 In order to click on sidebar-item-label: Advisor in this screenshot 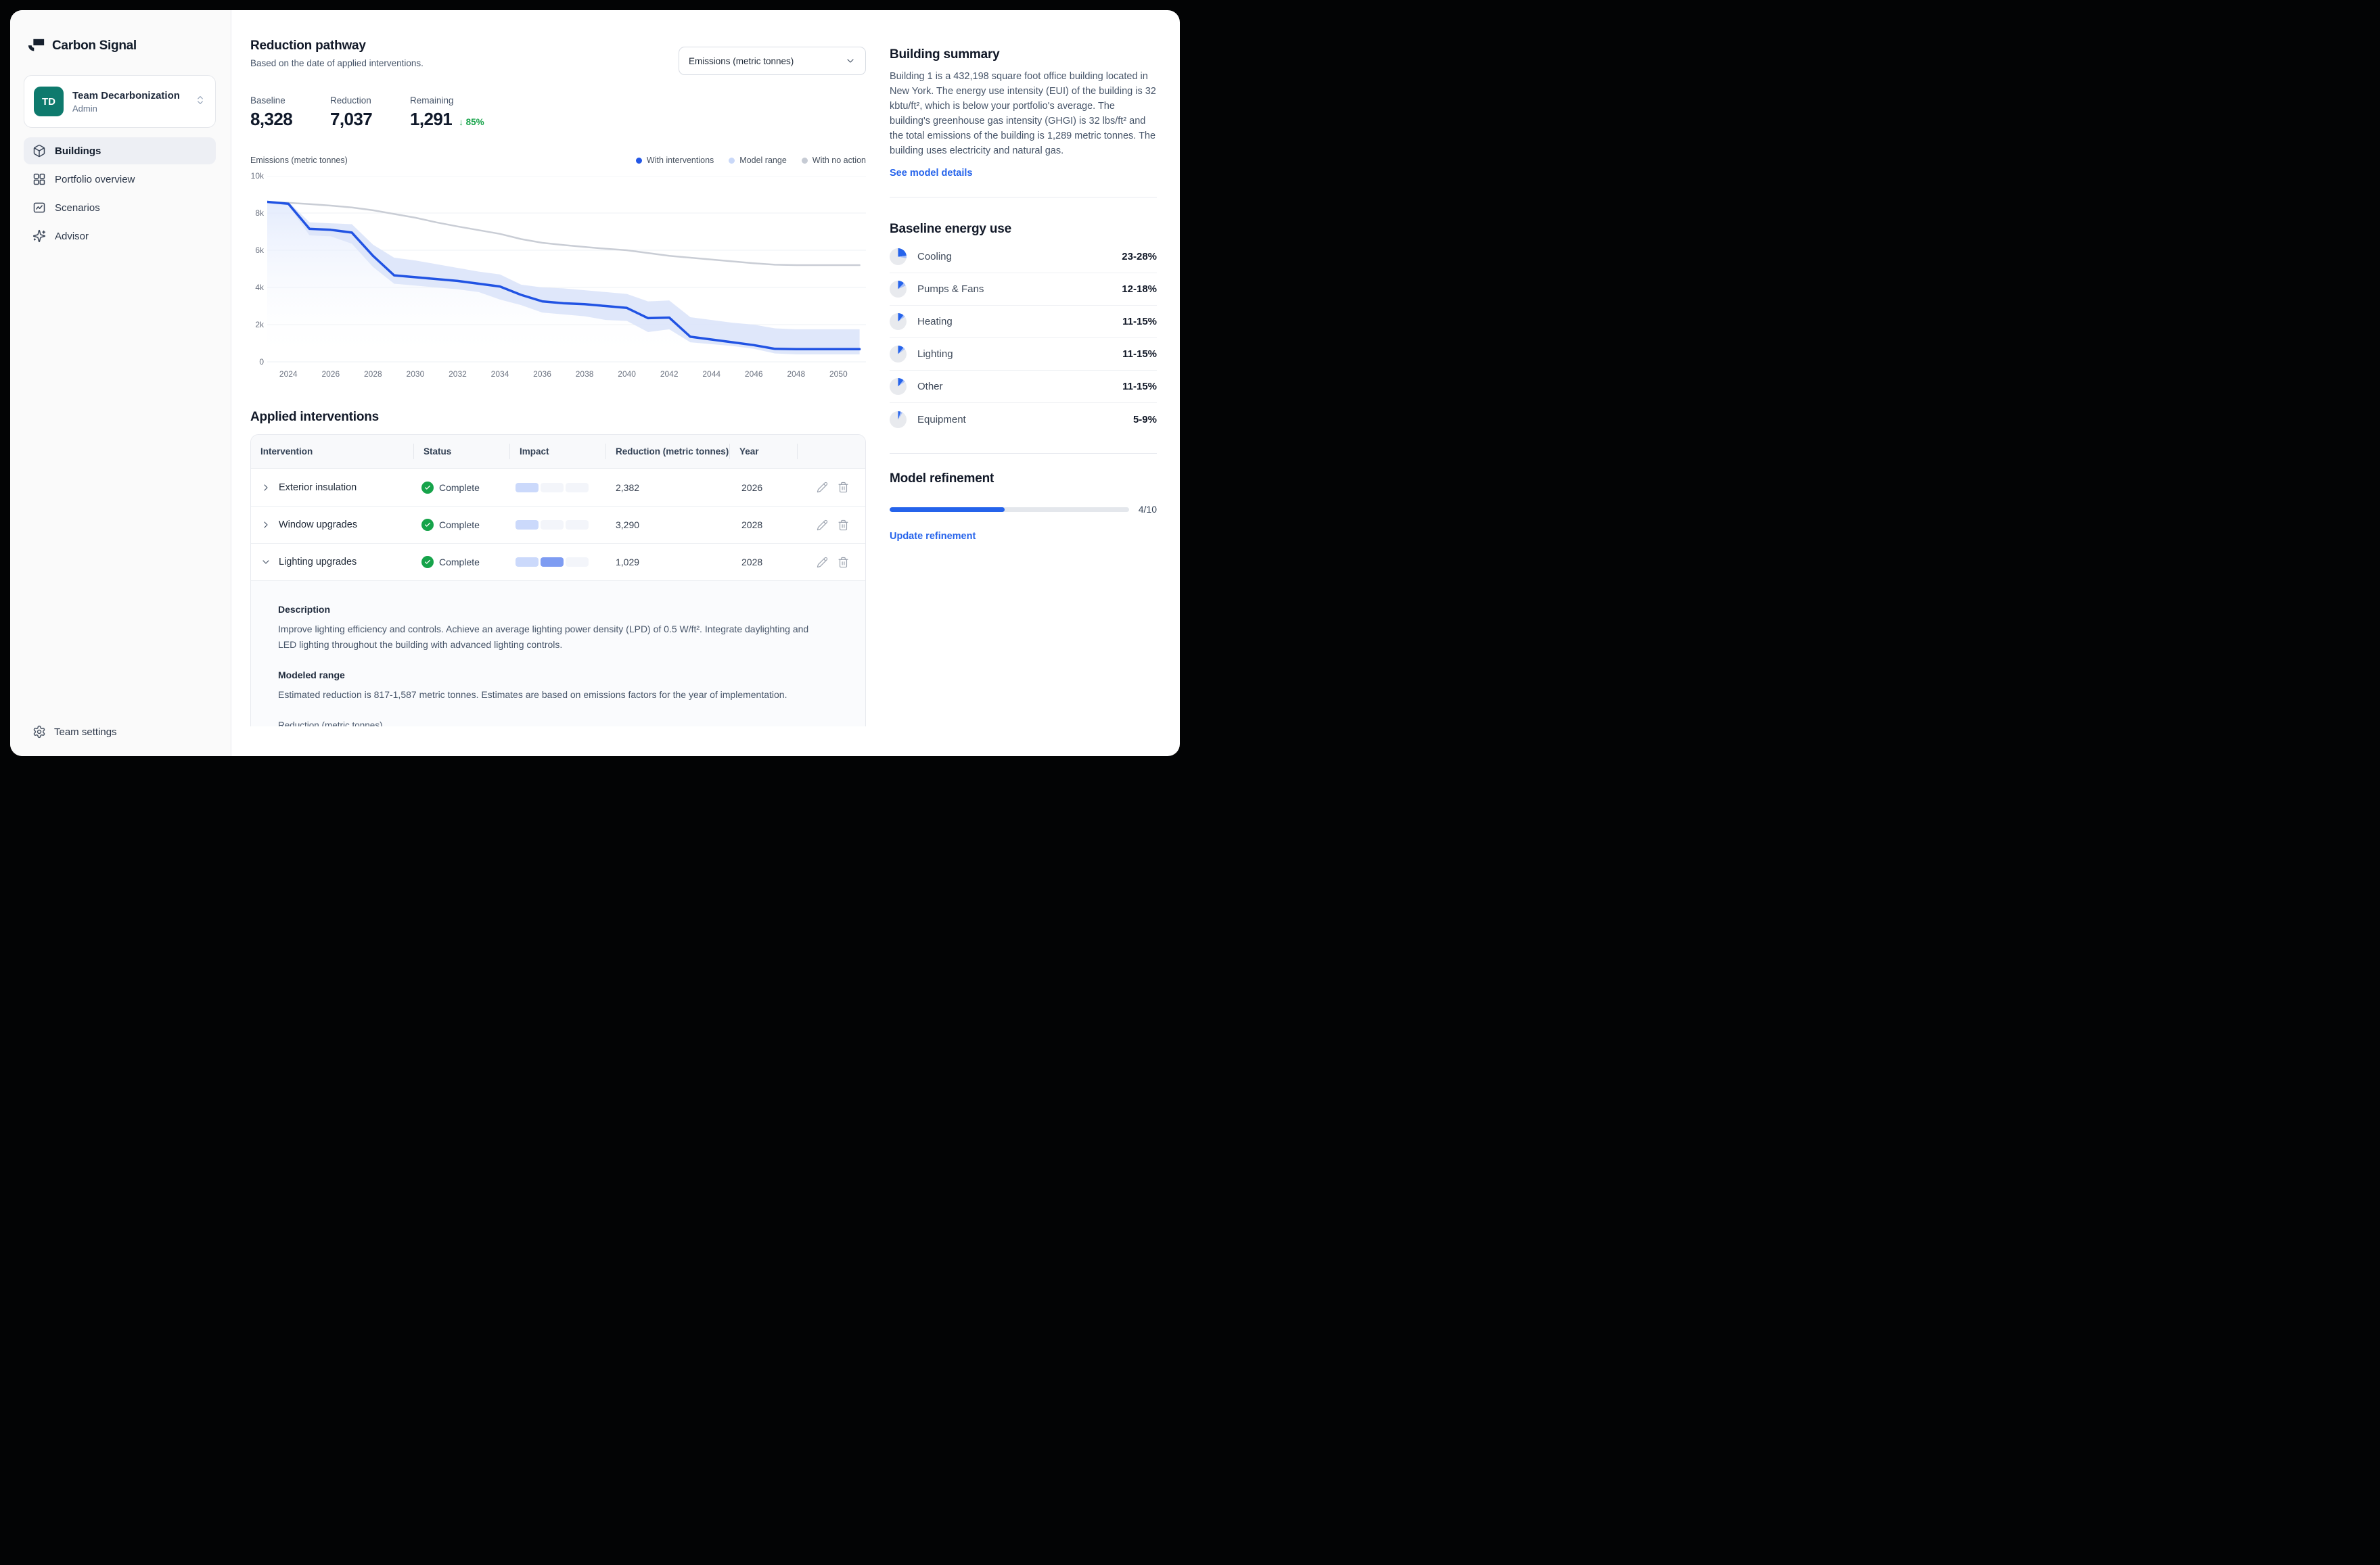, I will do `click(72, 236)`.